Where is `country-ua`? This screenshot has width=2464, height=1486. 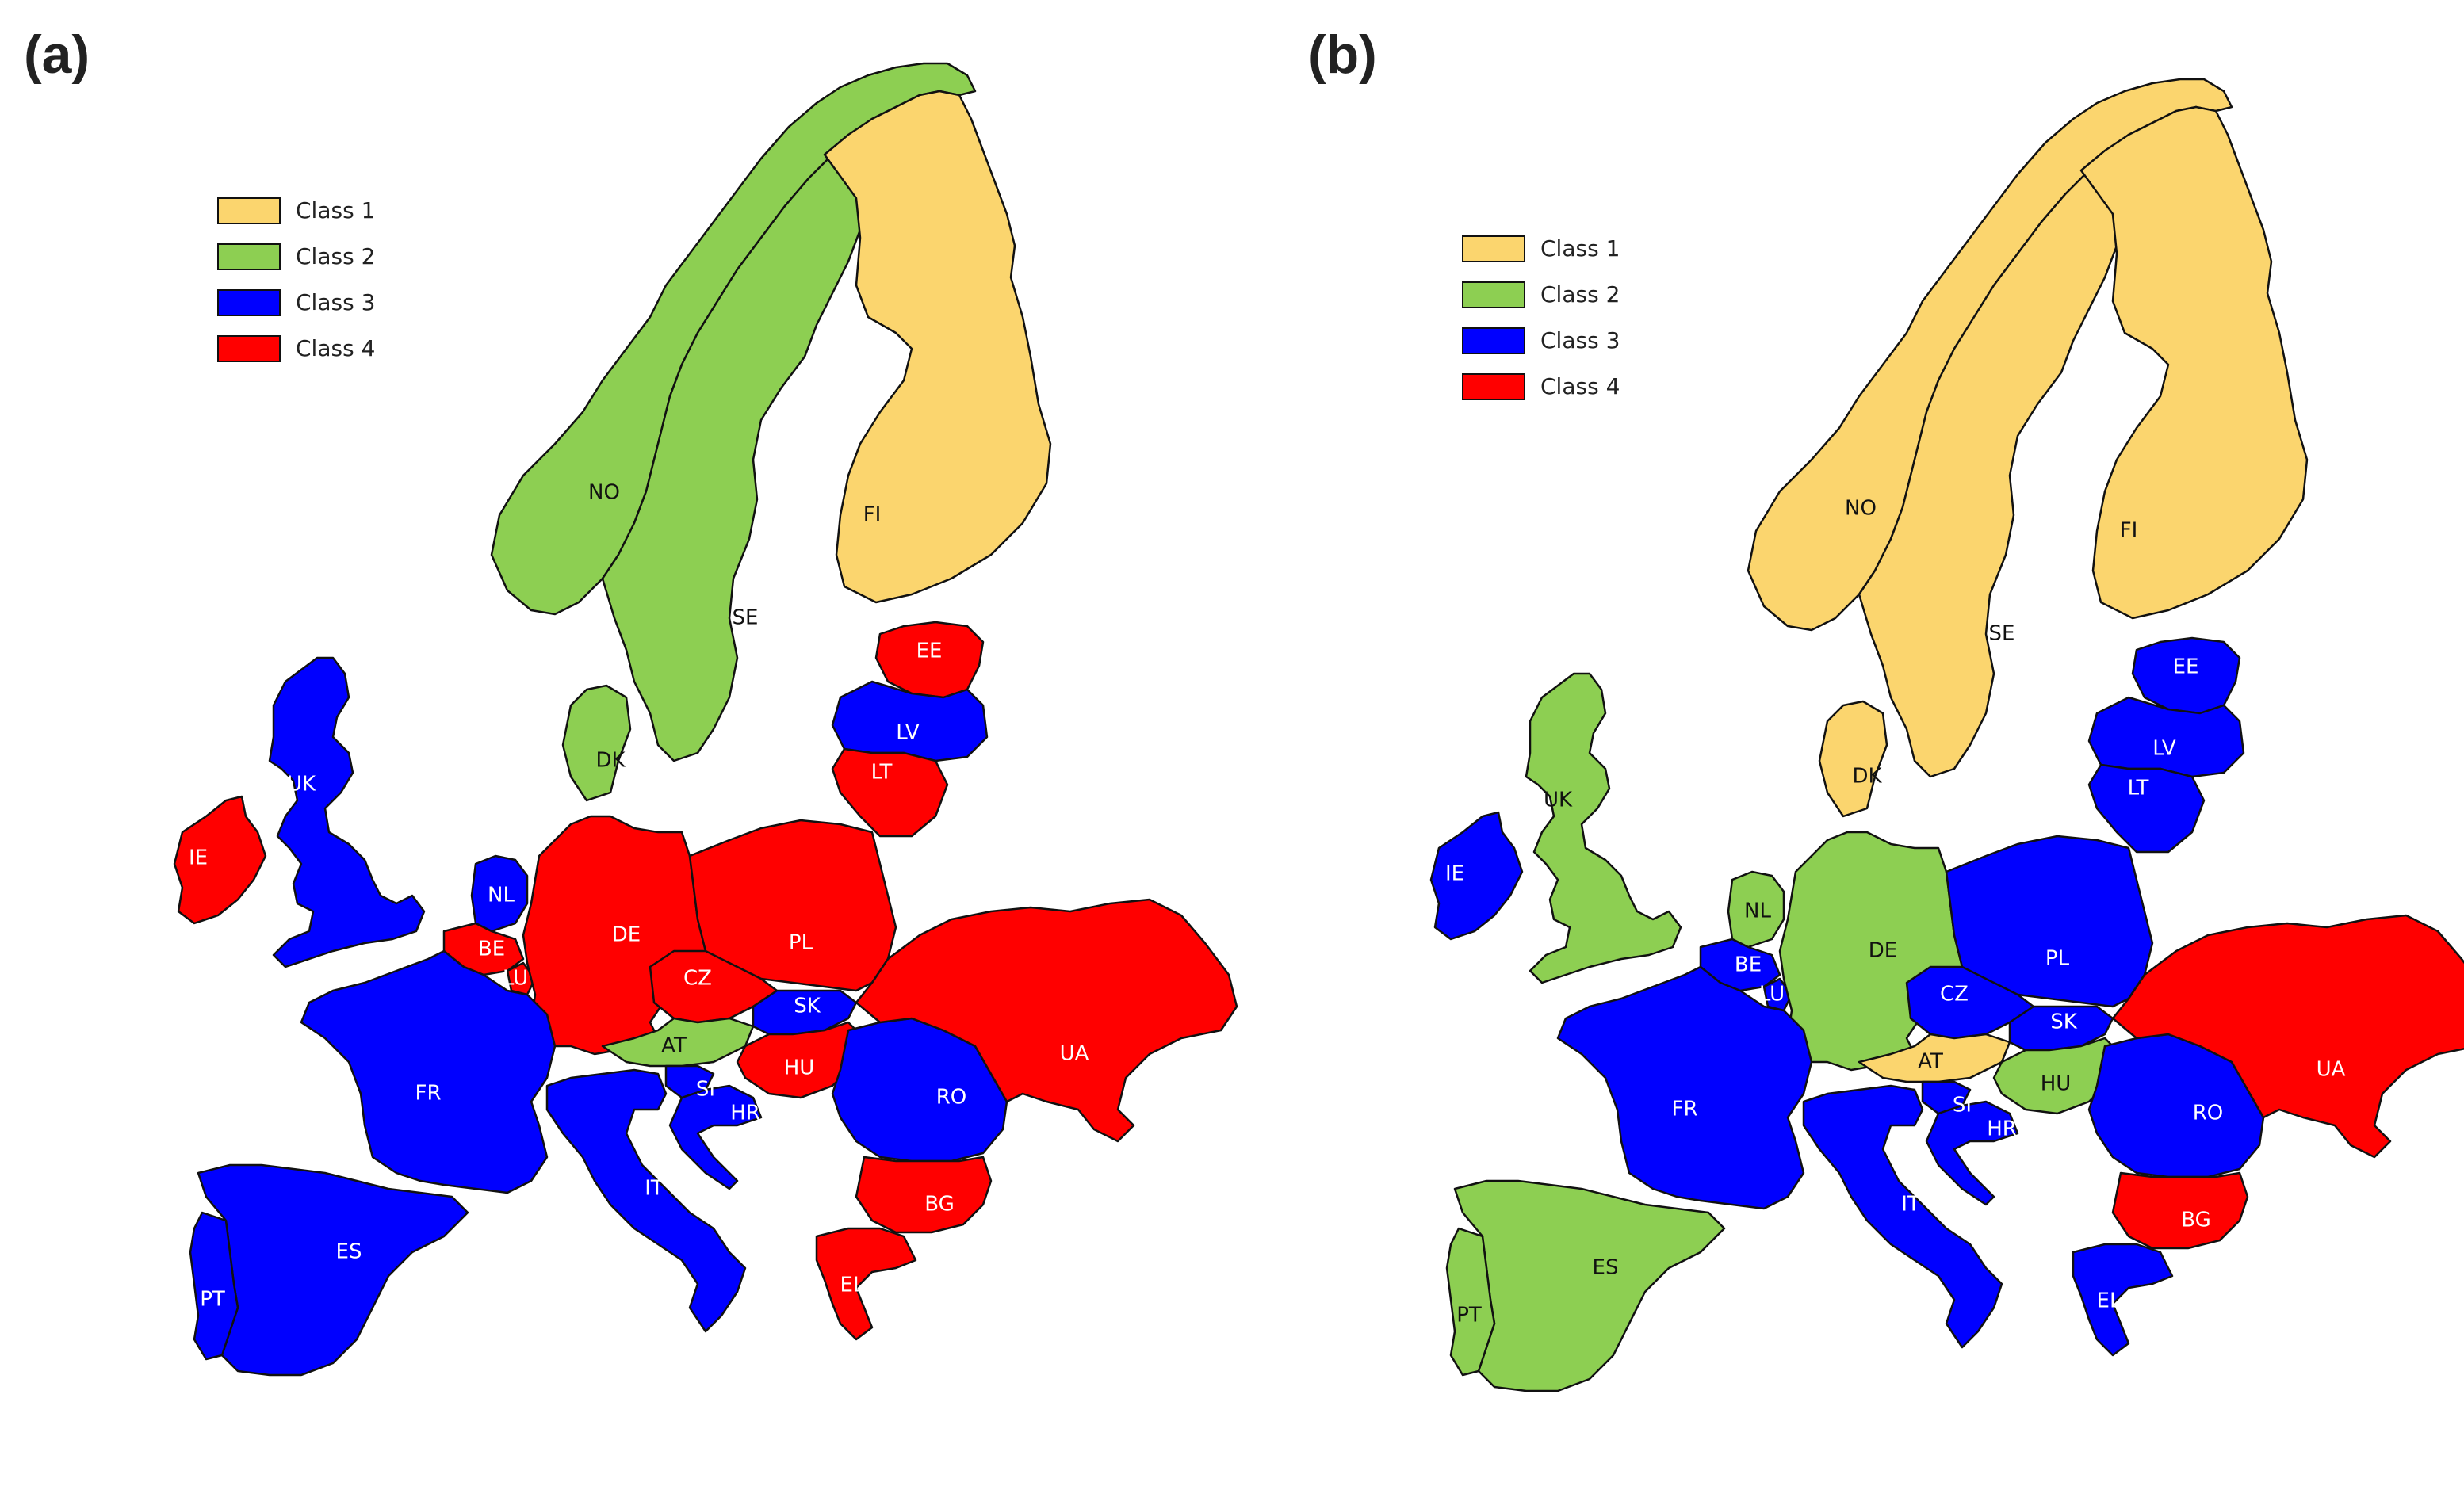
country-ua is located at coordinates (1046, 1020).